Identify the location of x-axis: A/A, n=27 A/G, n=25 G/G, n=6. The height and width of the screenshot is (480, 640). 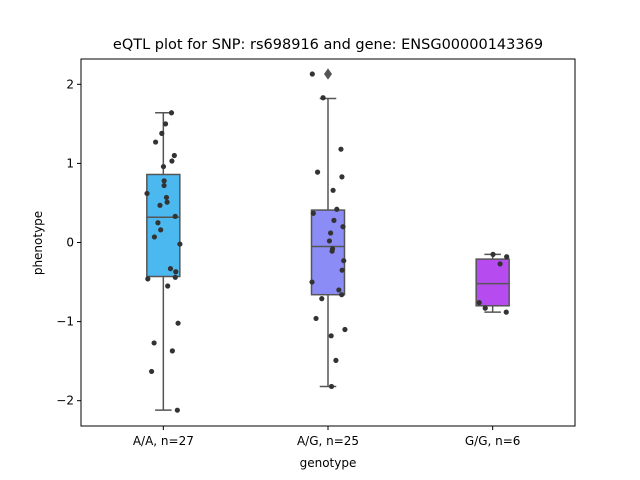
(327, 437).